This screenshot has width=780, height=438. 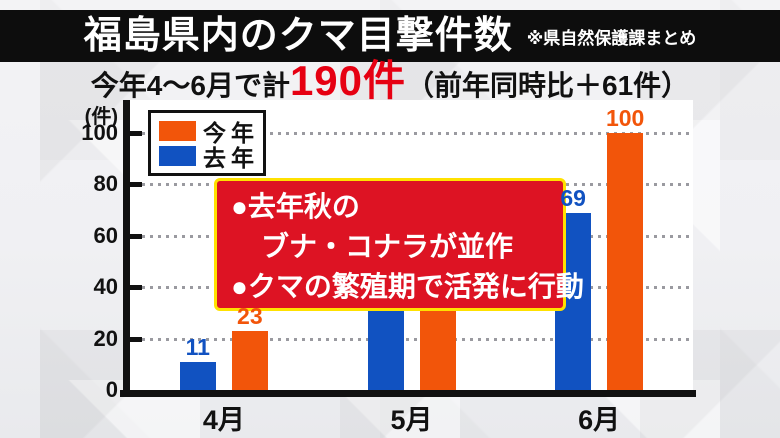 What do you see at coordinates (190, 85) in the screenshot?
I see `subtitle-prefix: 今年4～6月で計` at bounding box center [190, 85].